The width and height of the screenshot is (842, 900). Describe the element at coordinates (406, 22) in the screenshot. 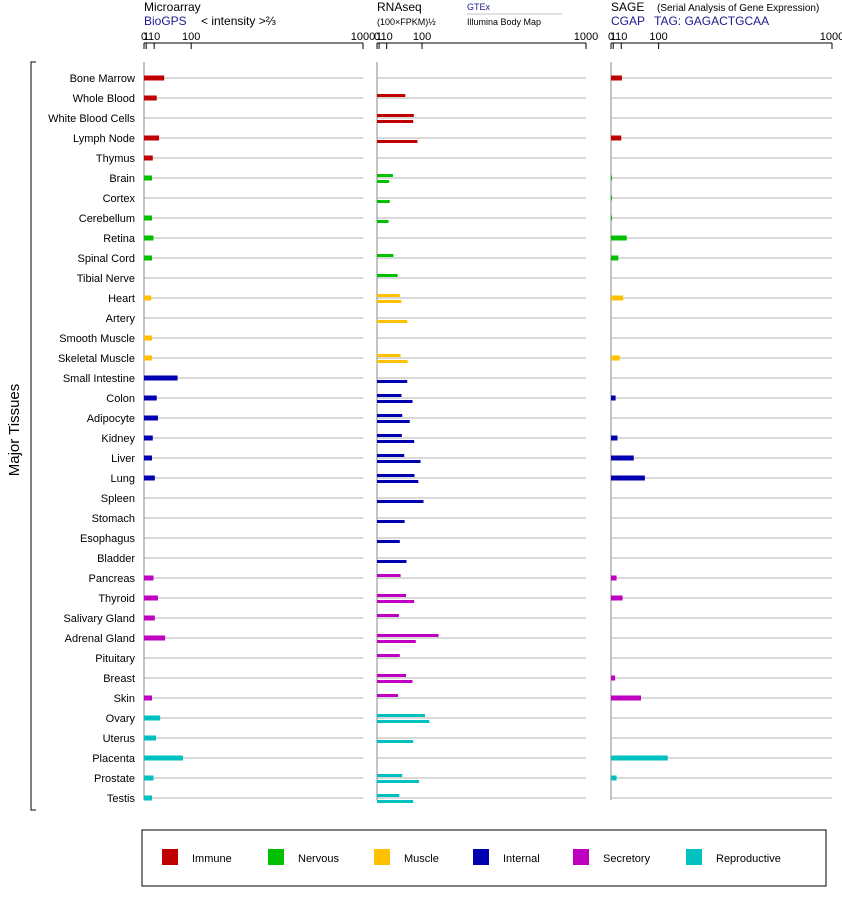

I see `panel-subtitle: (100×FPKM)½` at that location.